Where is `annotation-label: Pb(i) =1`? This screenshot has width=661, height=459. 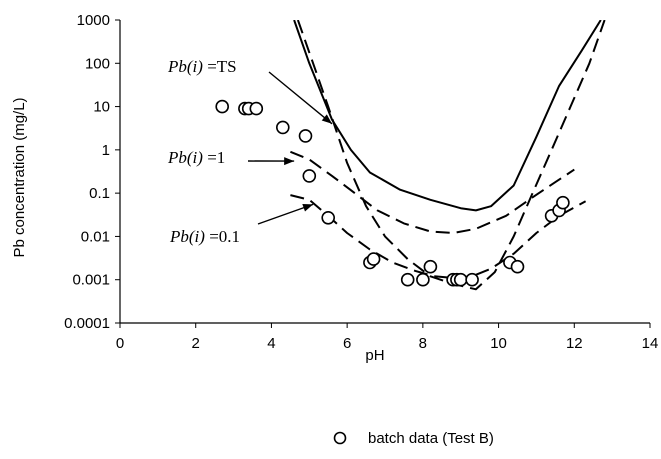 annotation-label: Pb(i) =1 is located at coordinates (196, 157).